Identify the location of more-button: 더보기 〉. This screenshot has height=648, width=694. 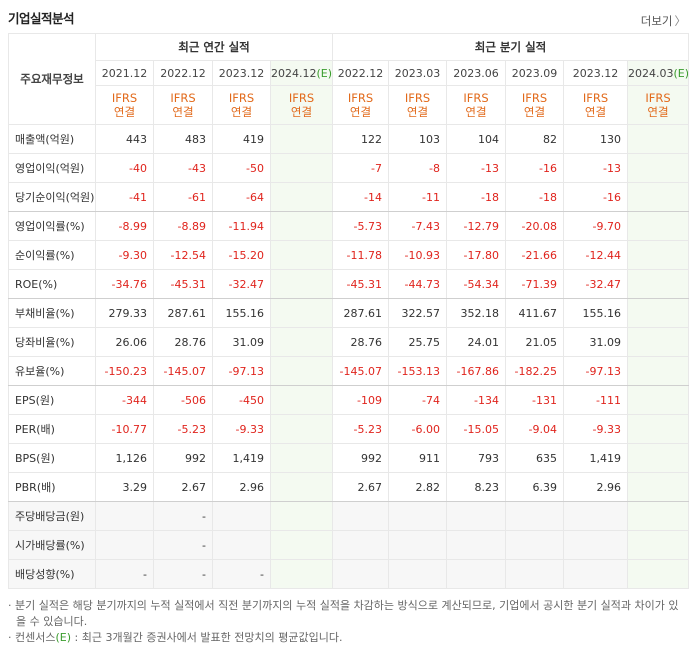
(663, 21).